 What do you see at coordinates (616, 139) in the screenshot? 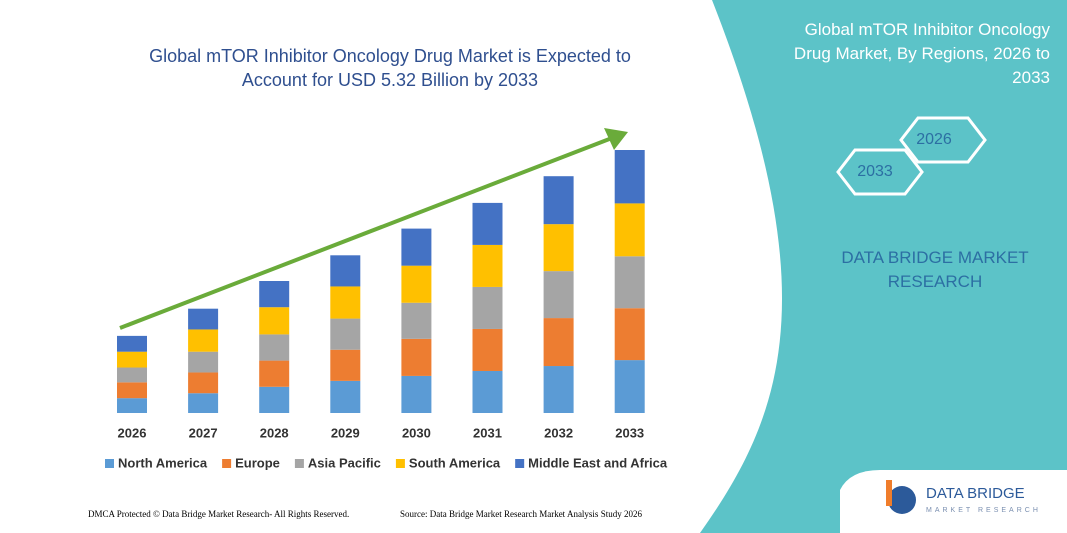
I see `trend-arrow-head` at bounding box center [616, 139].